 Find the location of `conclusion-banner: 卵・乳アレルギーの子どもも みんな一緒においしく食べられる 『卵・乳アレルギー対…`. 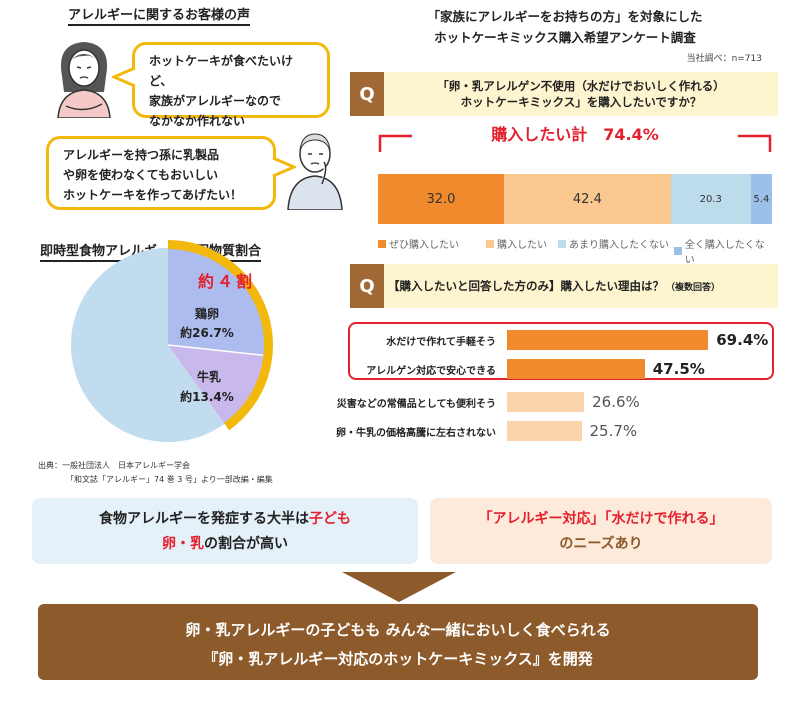

conclusion-banner: 卵・乳アレルギーの子どもも みんな一緒においしく食べられる 『卵・乳アレルギー対… is located at coordinates (398, 642).